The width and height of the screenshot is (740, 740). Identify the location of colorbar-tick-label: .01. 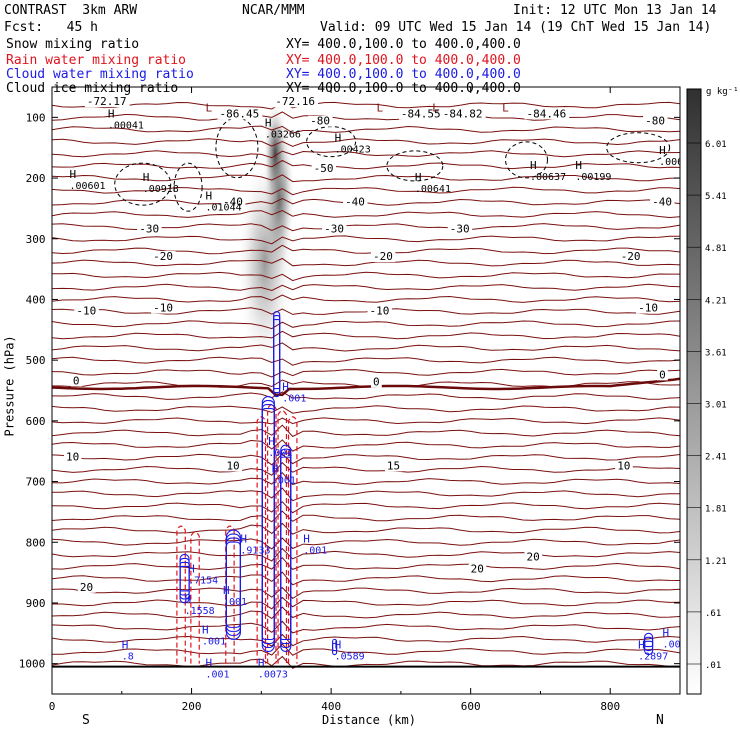
(713, 666).